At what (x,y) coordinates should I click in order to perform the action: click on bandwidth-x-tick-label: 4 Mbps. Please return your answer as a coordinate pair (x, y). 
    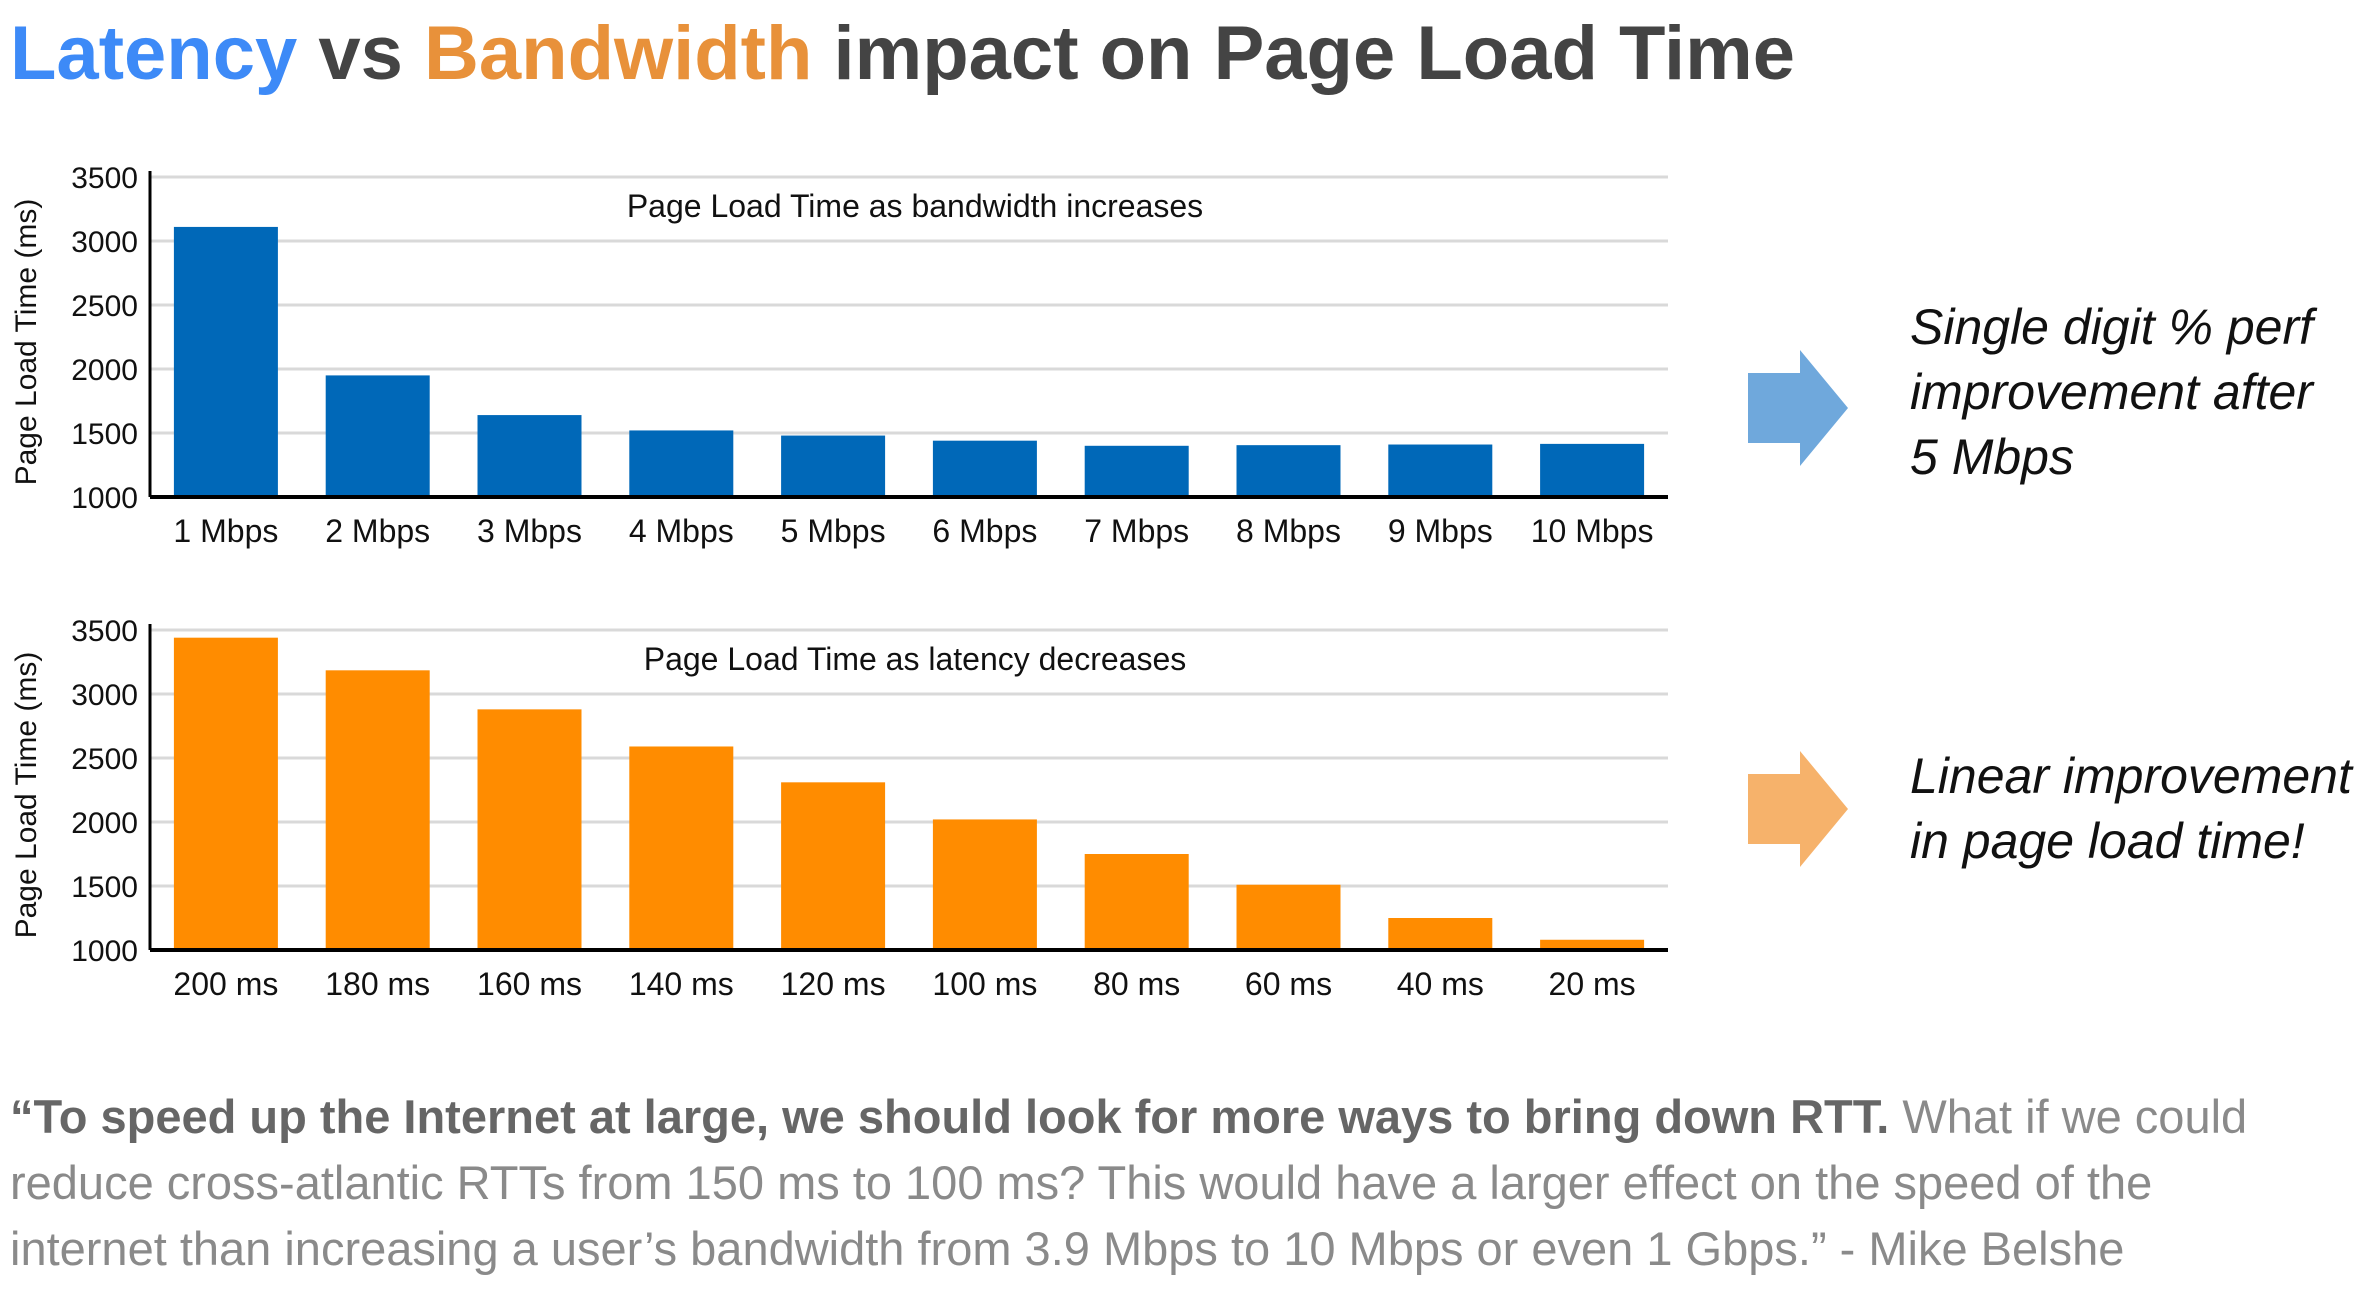
    Looking at the image, I should click on (681, 531).